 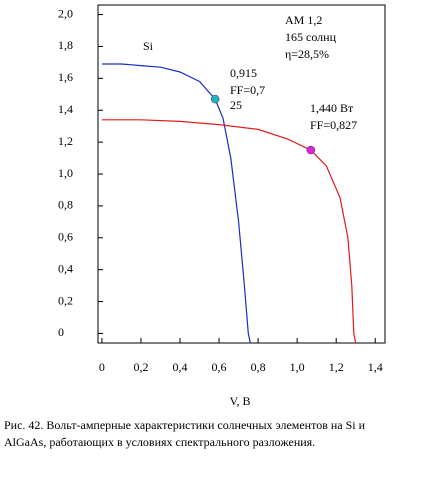 I want to click on x-tick-label: 0,6, so click(x=219, y=367).